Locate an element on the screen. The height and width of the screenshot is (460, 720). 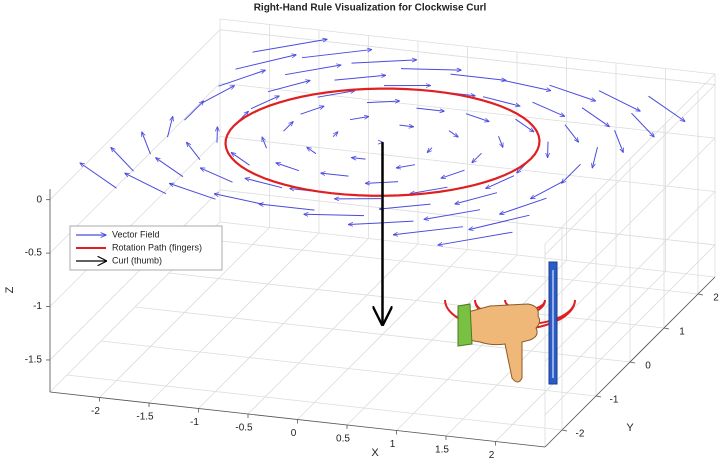
hand-icon is located at coordinates (510, 323).